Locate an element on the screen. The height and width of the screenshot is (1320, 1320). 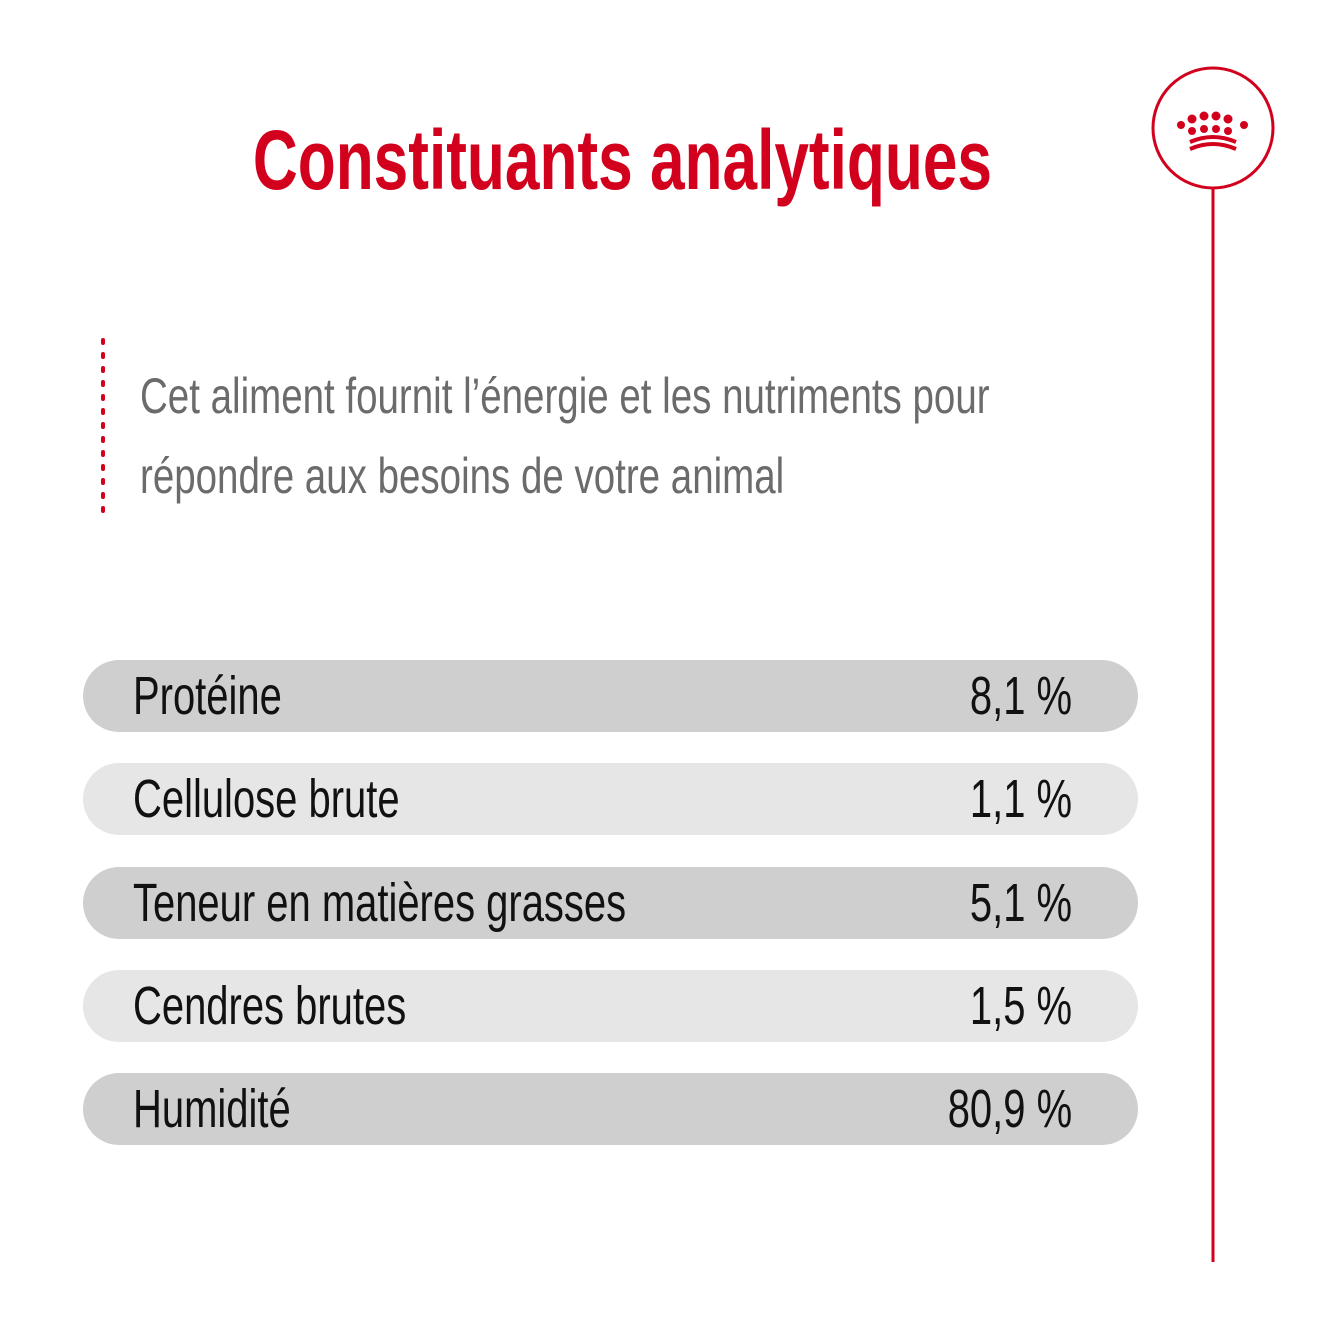
row-value: 8,1 % is located at coordinates (1020, 696).